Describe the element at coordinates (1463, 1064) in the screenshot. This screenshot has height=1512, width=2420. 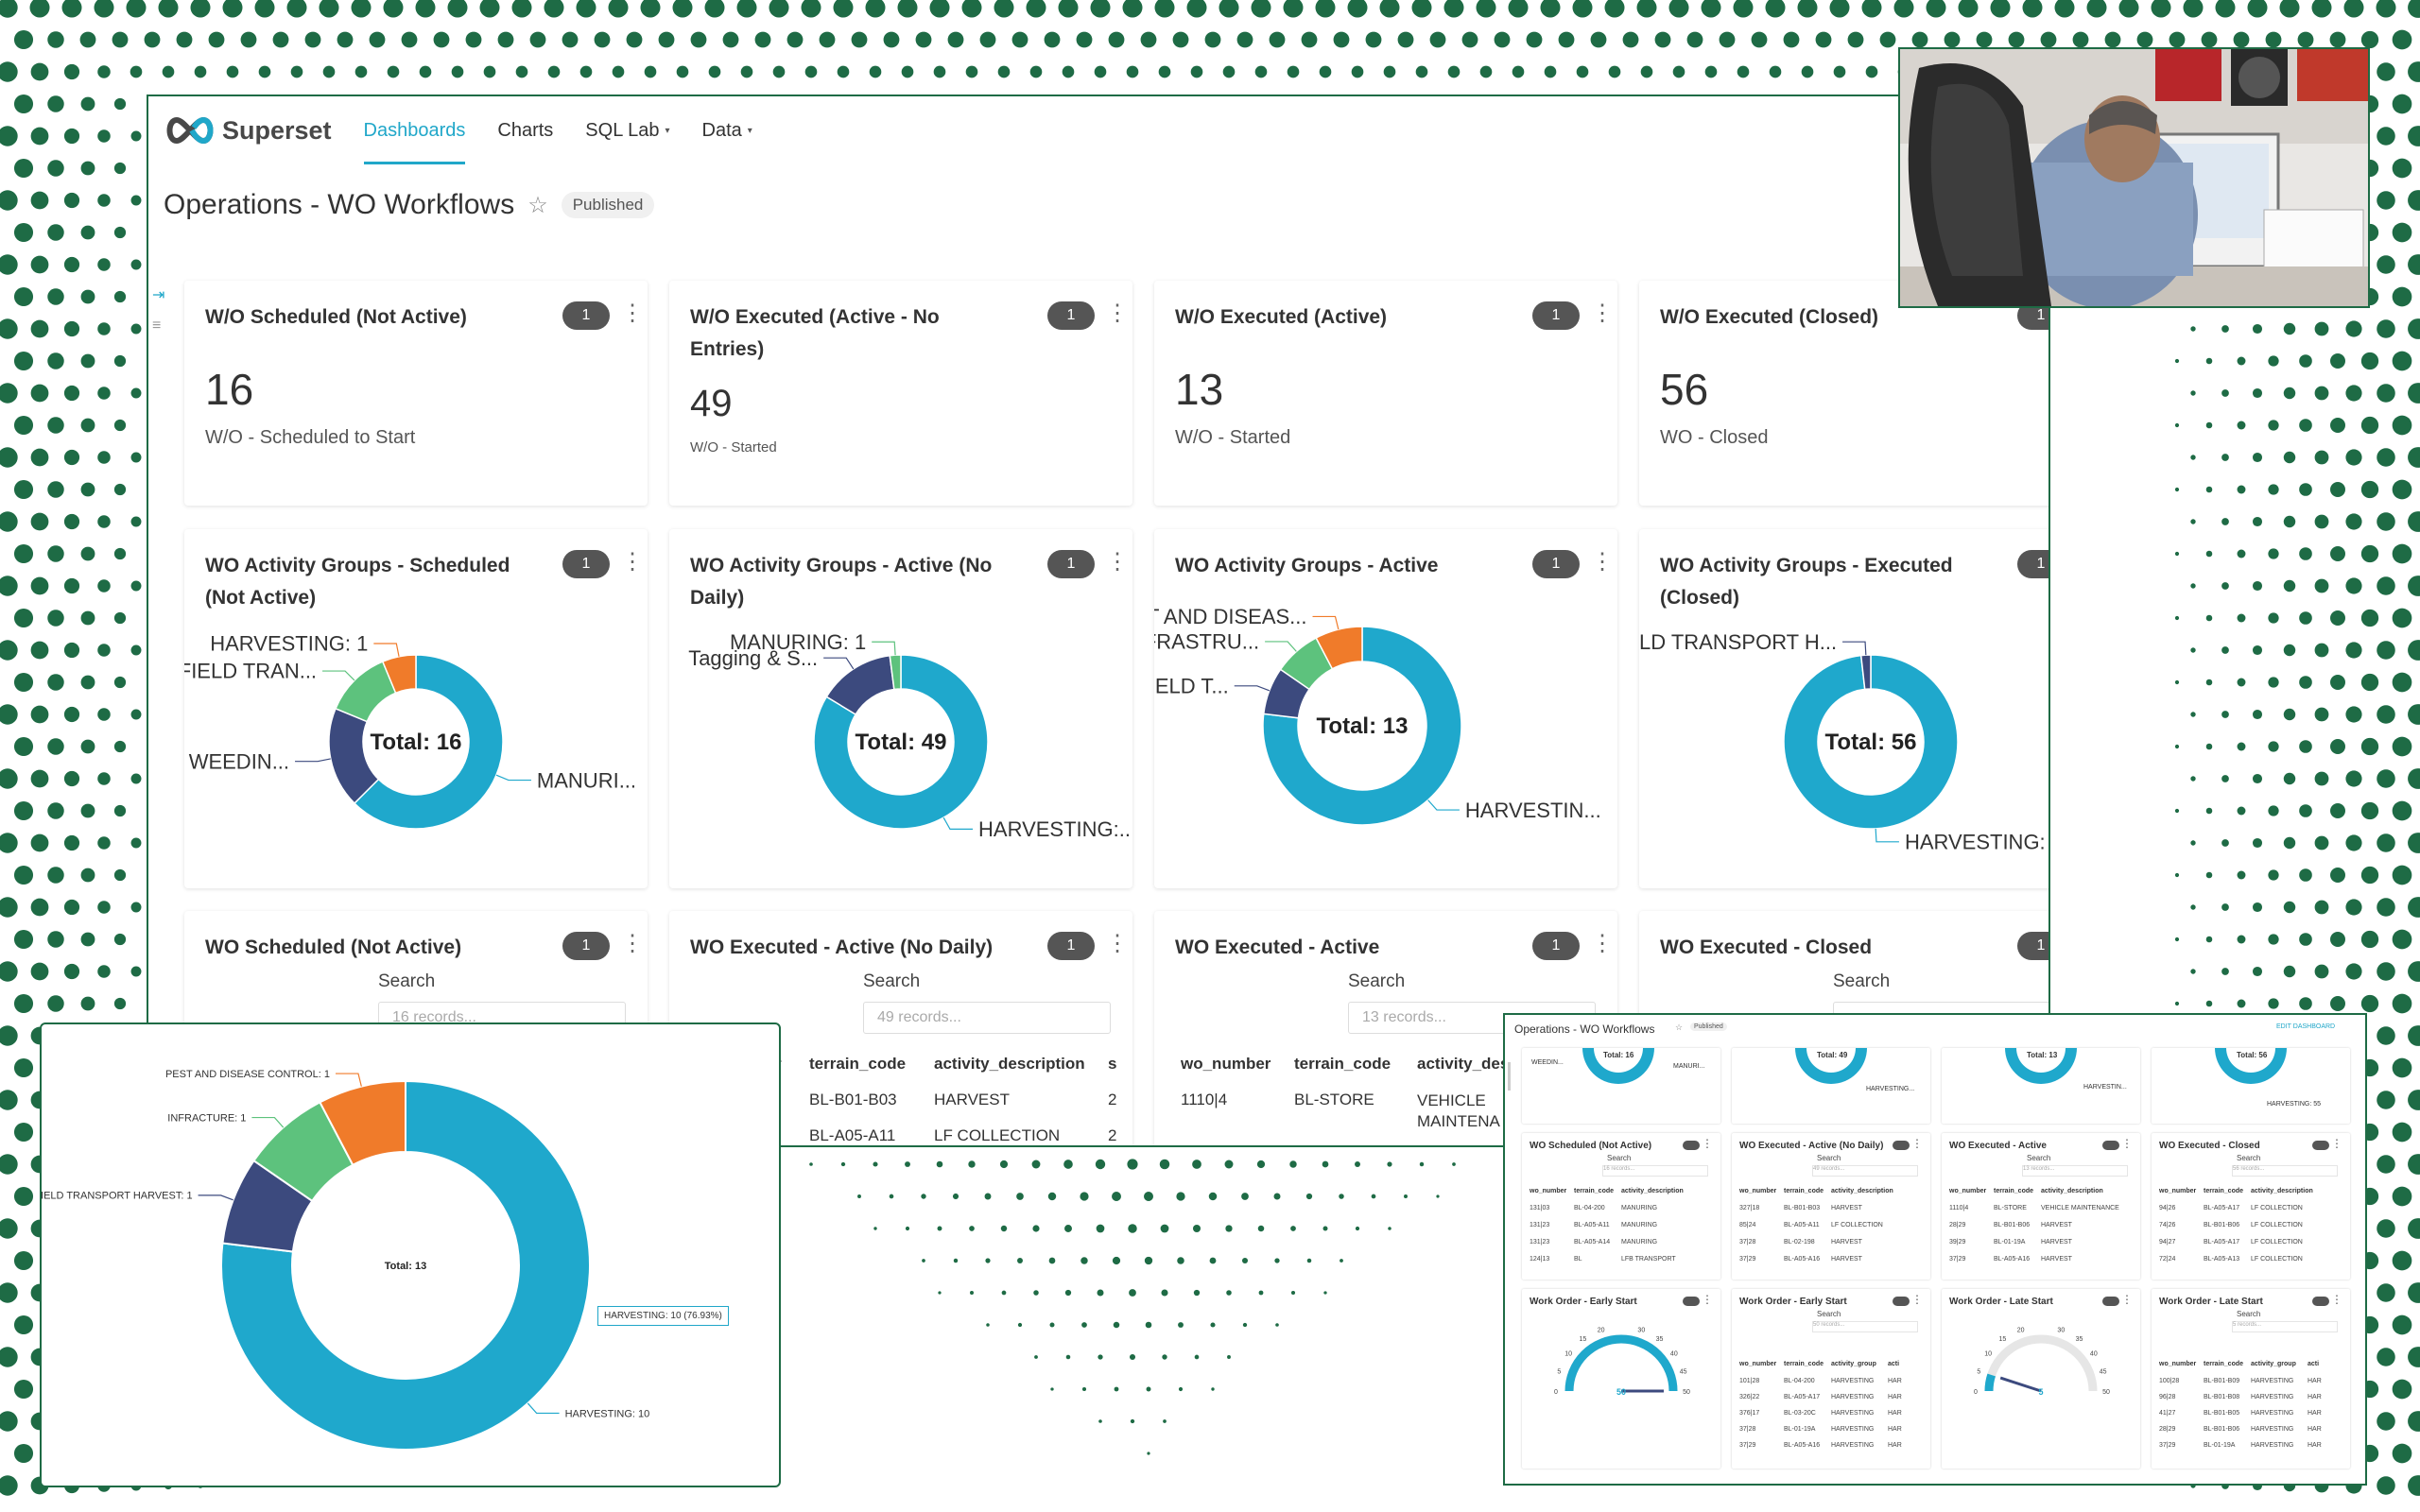
I see `column-header: activity_des` at that location.